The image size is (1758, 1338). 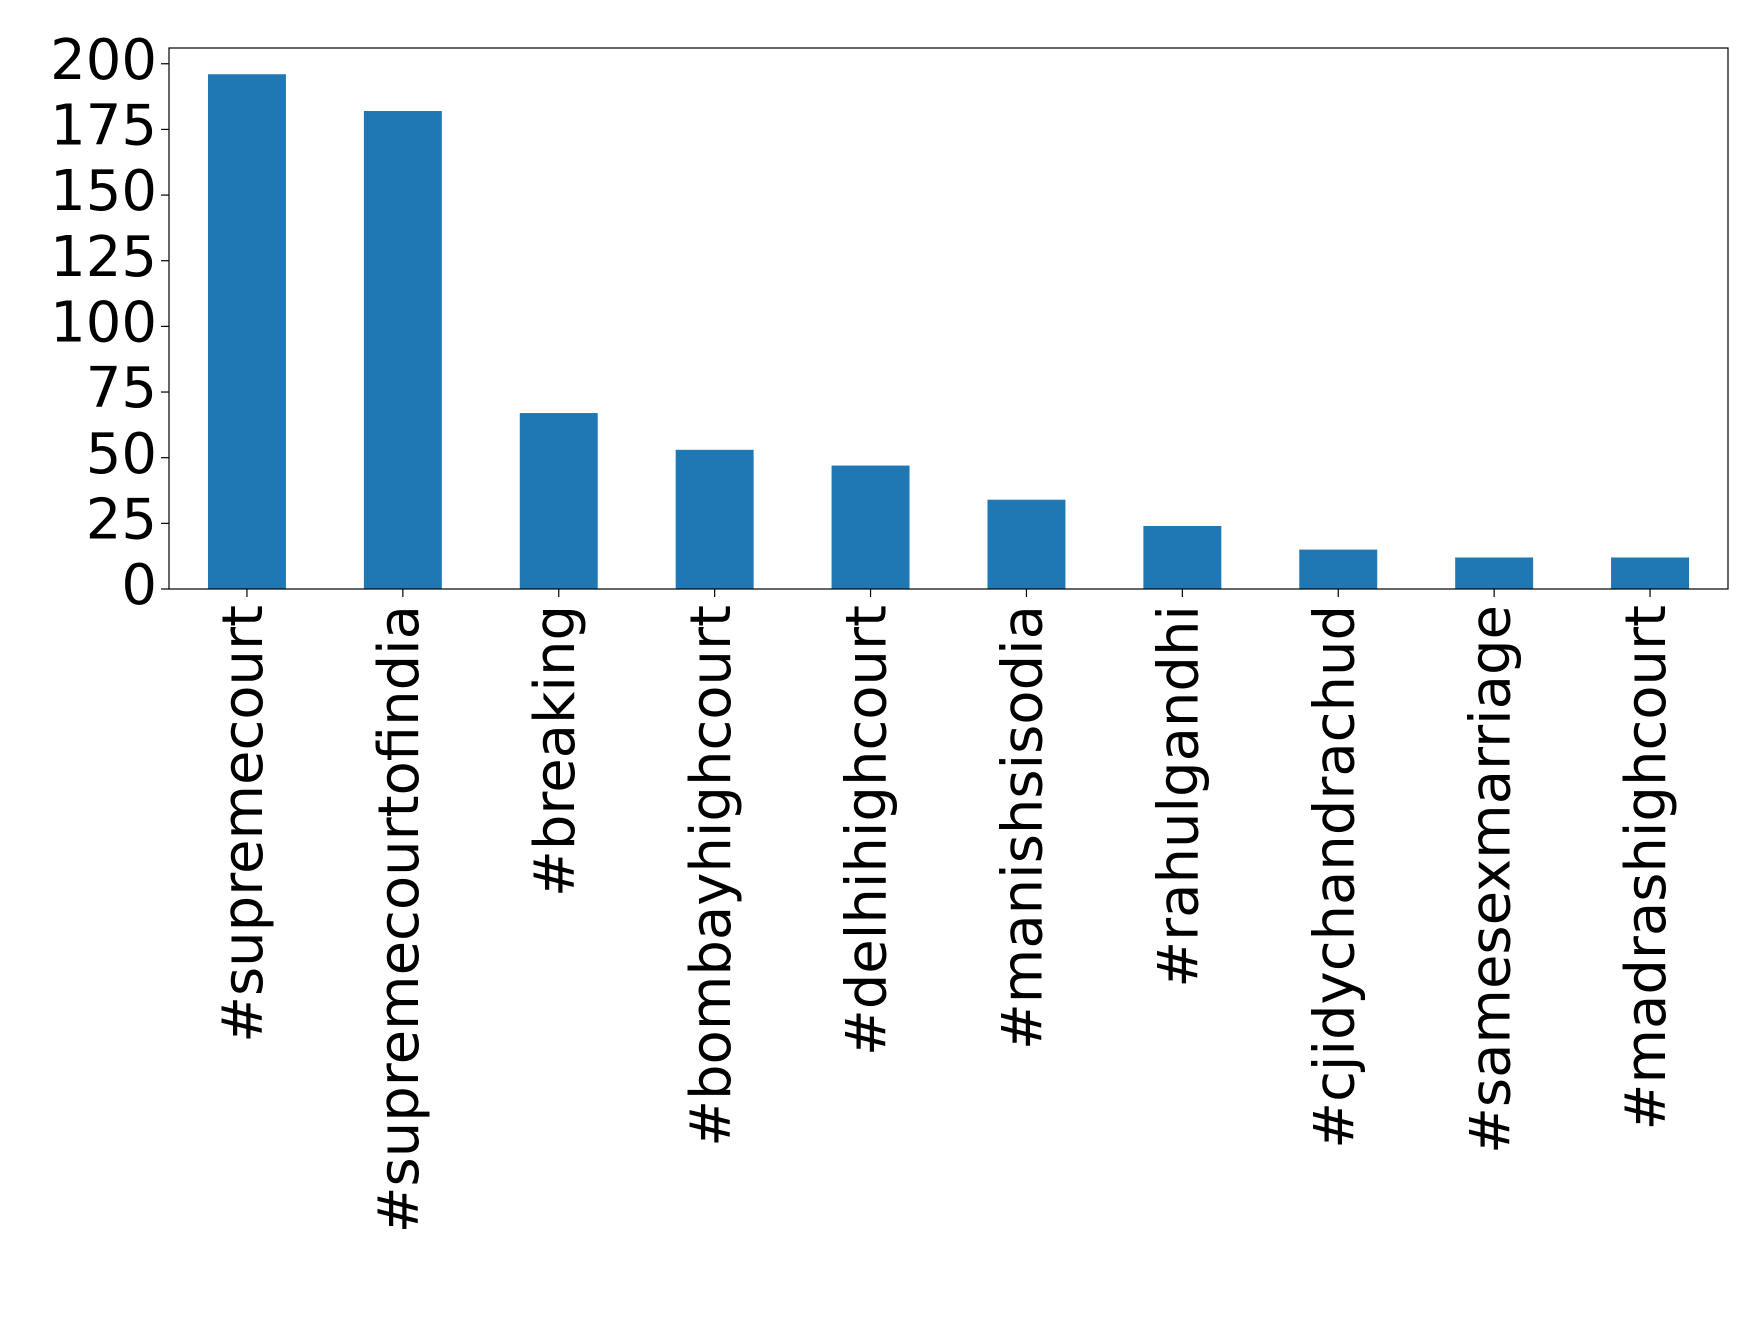 I want to click on x-tick-label: #rahulgandhi, so click(x=1178, y=796).